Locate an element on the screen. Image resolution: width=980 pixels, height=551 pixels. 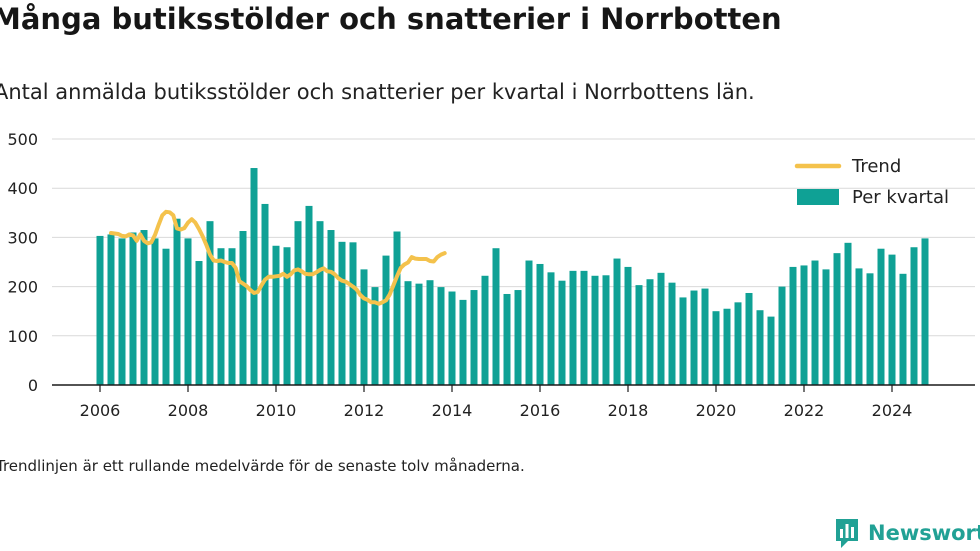
x-tick-label: 2016 is located at coordinates (540, 410).